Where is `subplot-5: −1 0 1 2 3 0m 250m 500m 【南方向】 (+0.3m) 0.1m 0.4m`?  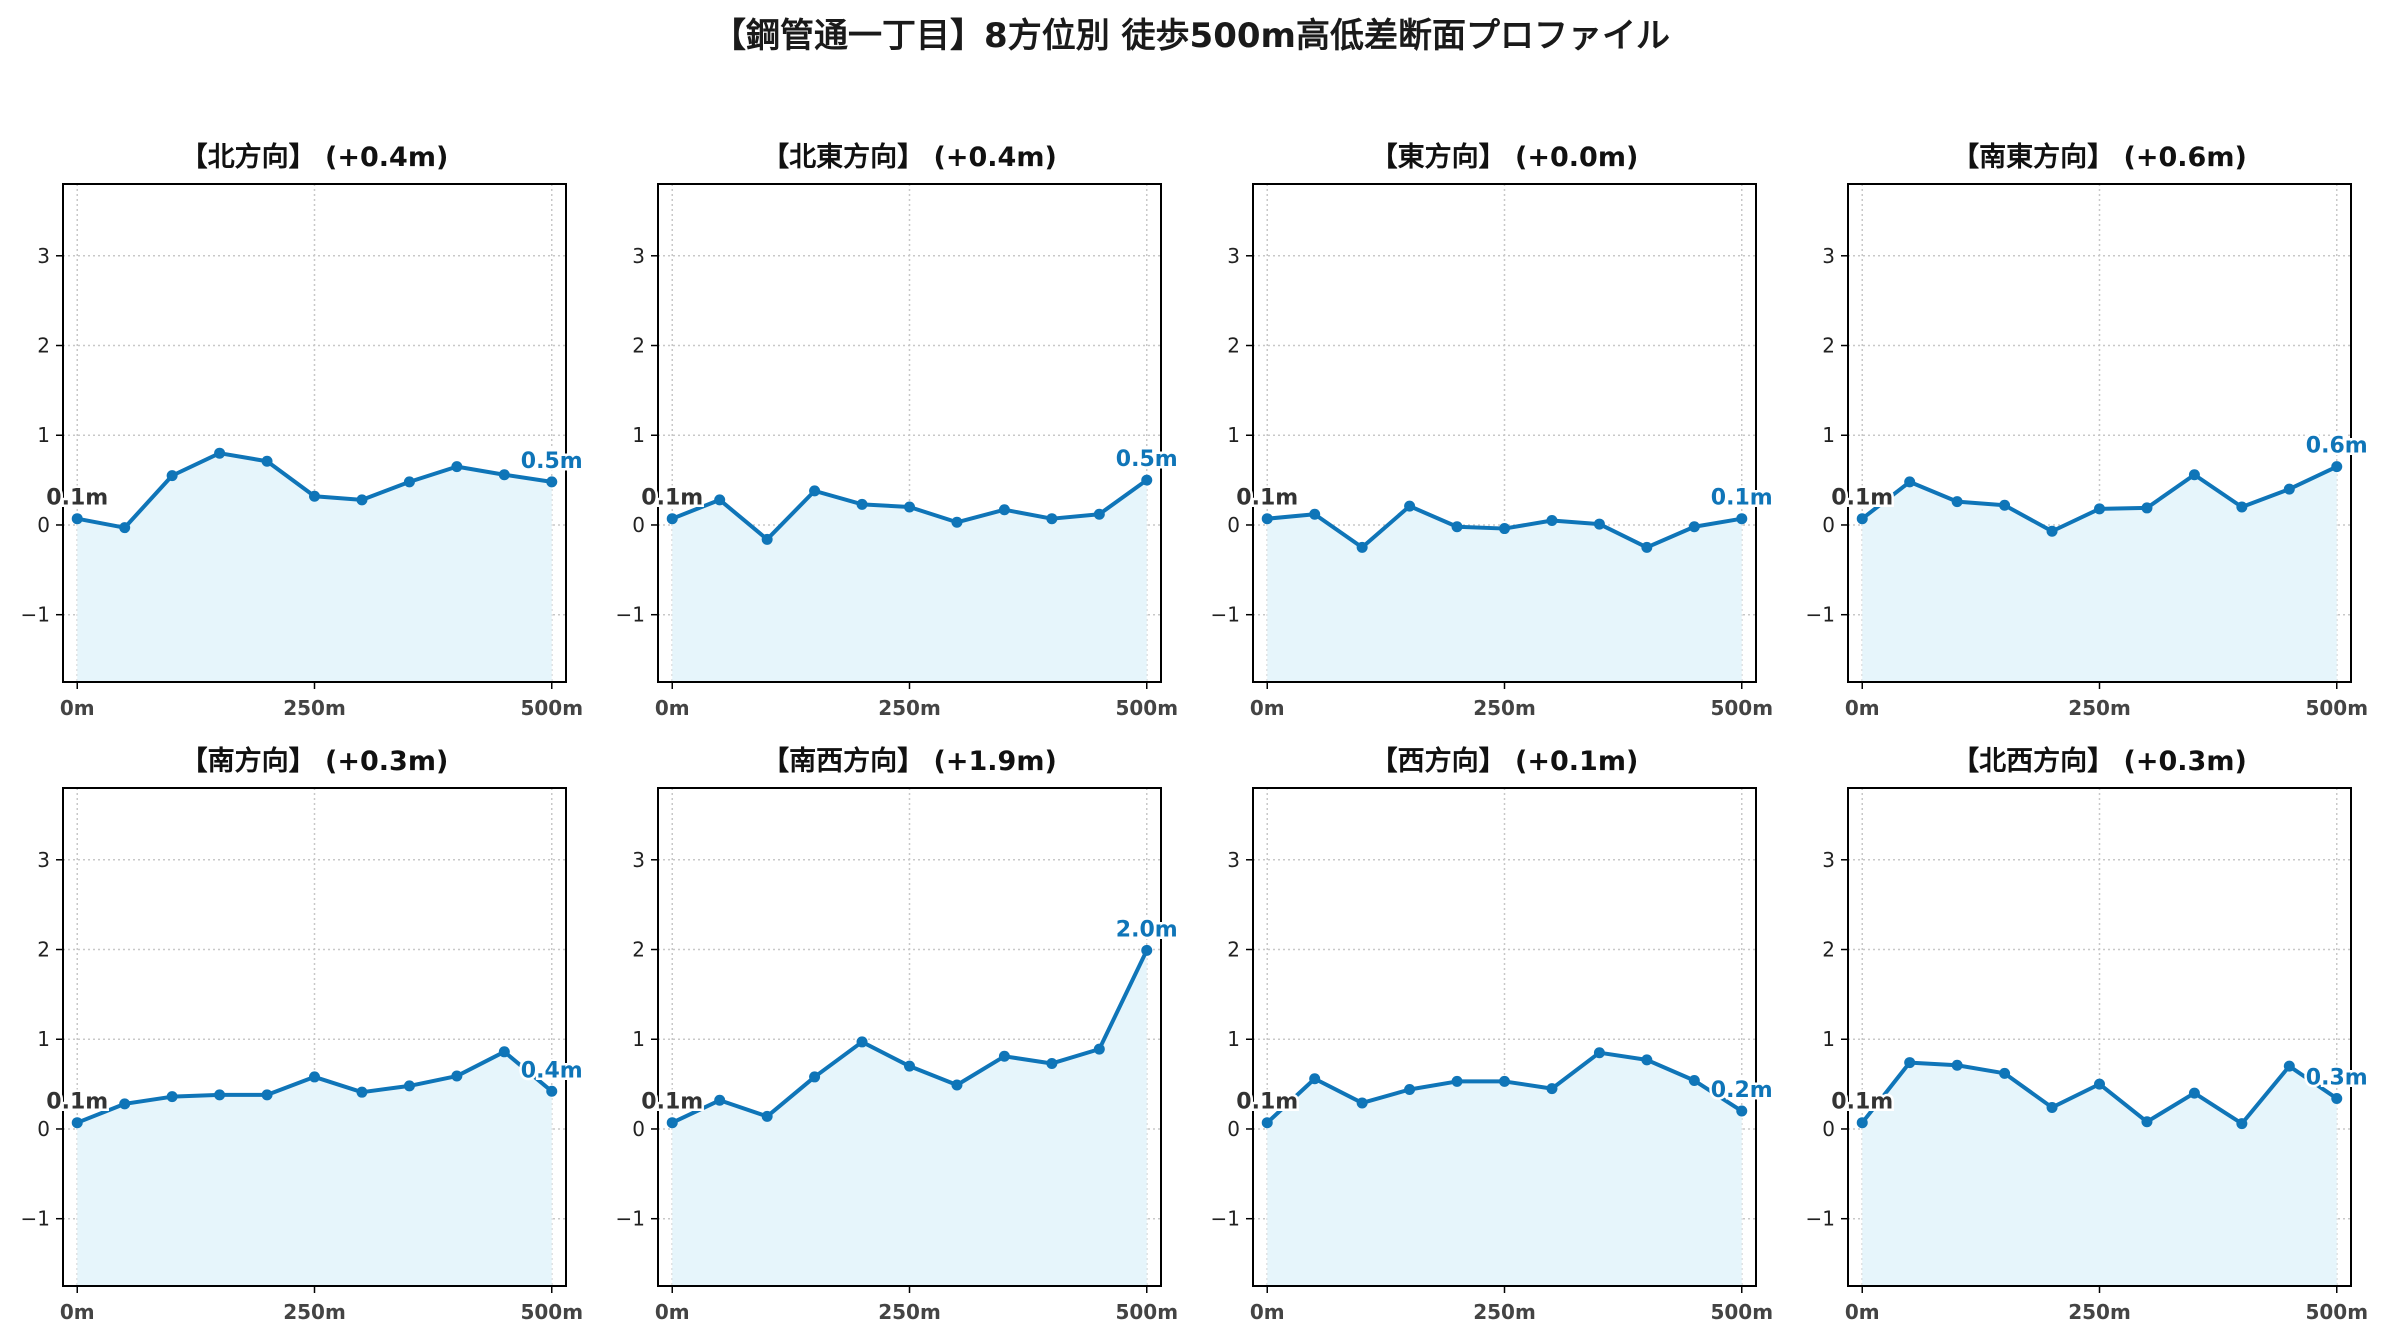
subplot-5: −1 0 1 2 3 0m 250m 500m 【南方向】 (+0.3m) 0.1m 0.4m is located at coordinates (303, 1034).